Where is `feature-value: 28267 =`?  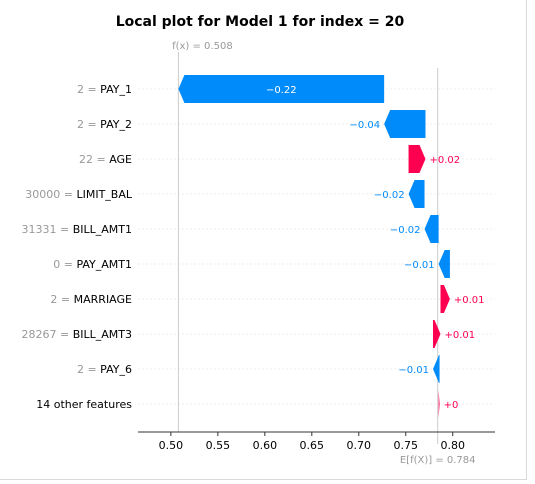 feature-value: 28267 = is located at coordinates (47, 334).